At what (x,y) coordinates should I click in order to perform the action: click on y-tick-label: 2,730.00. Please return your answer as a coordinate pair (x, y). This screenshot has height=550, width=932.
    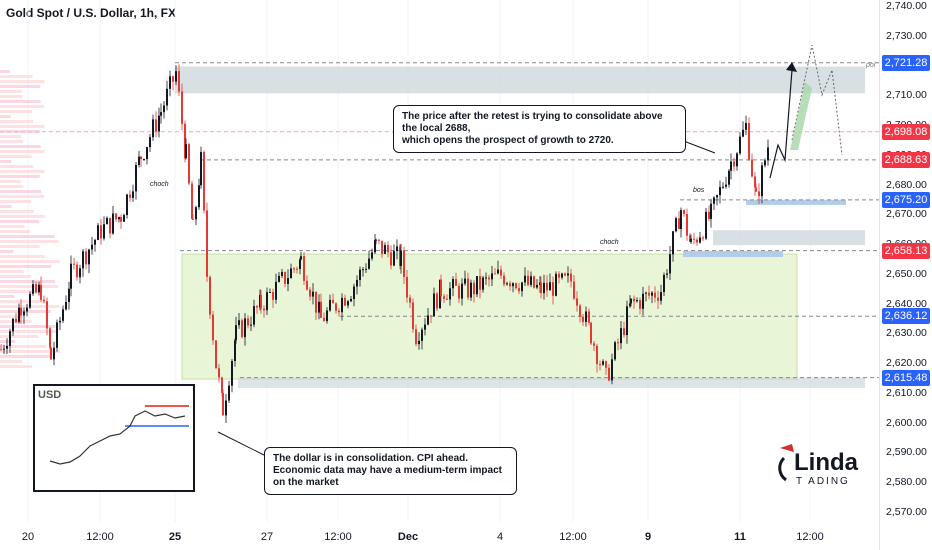
    Looking at the image, I should click on (906, 35).